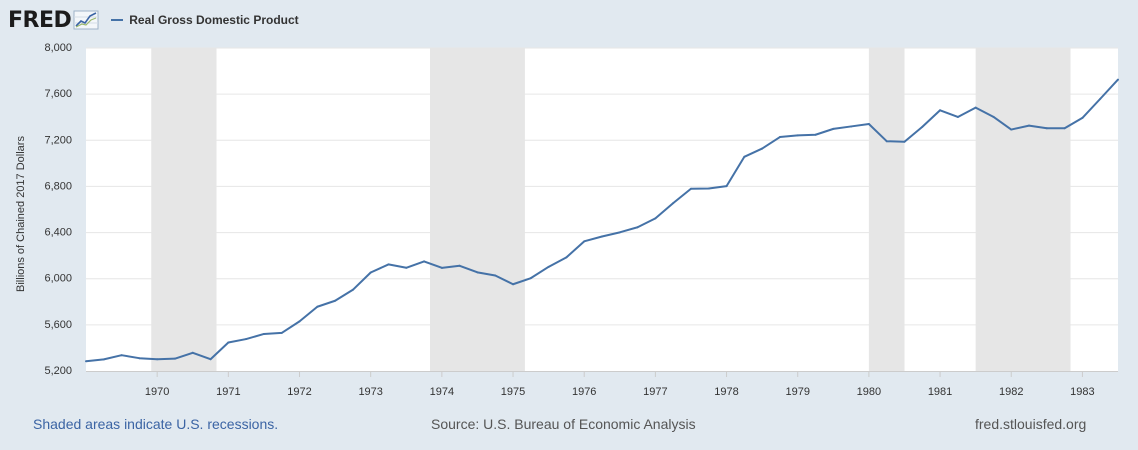 Image resolution: width=1138 pixels, height=450 pixels. What do you see at coordinates (228, 392) in the screenshot?
I see `x-tick-label: 1971` at bounding box center [228, 392].